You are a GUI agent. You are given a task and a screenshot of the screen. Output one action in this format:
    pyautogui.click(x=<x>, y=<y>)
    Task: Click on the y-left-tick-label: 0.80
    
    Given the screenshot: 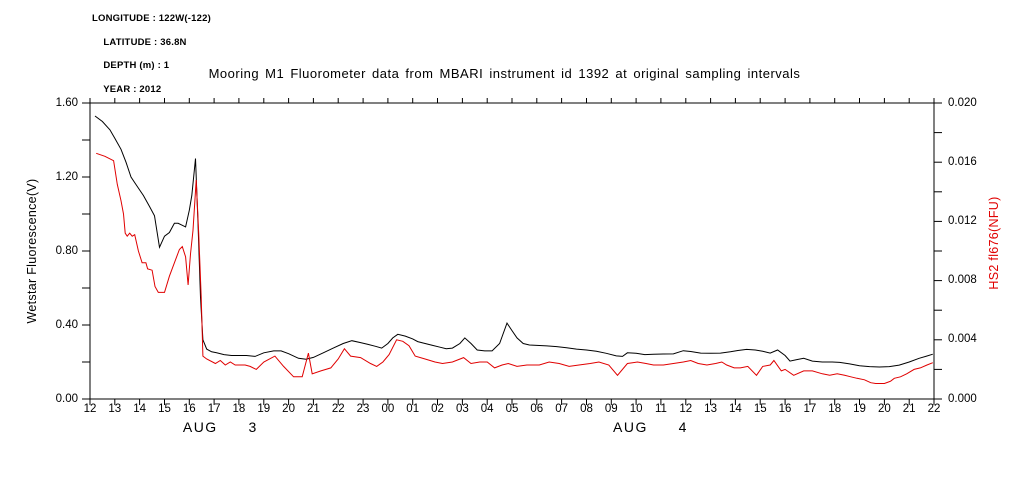 What is the action you would take?
    pyautogui.click(x=66, y=250)
    